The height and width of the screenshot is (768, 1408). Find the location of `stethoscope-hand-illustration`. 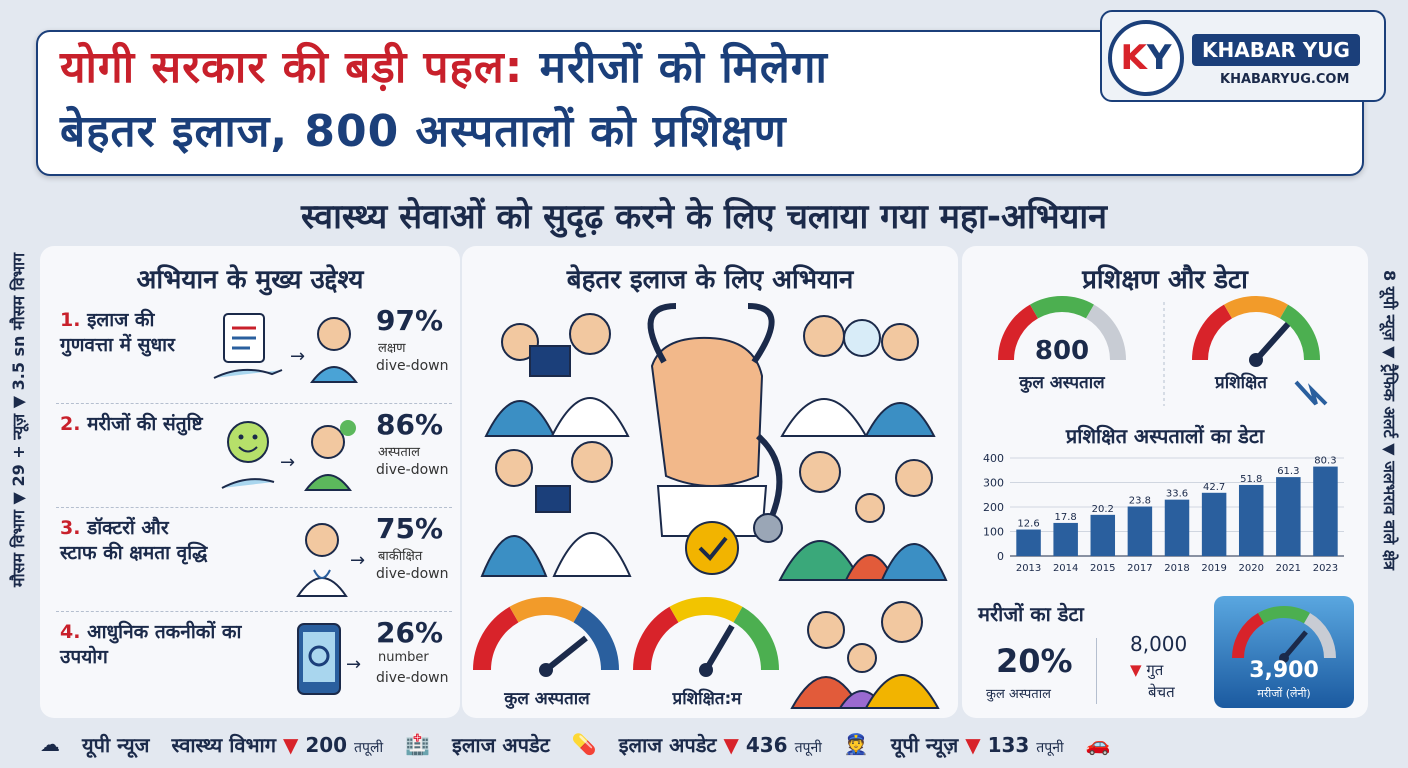

stethoscope-hand-illustration is located at coordinates (715, 439).